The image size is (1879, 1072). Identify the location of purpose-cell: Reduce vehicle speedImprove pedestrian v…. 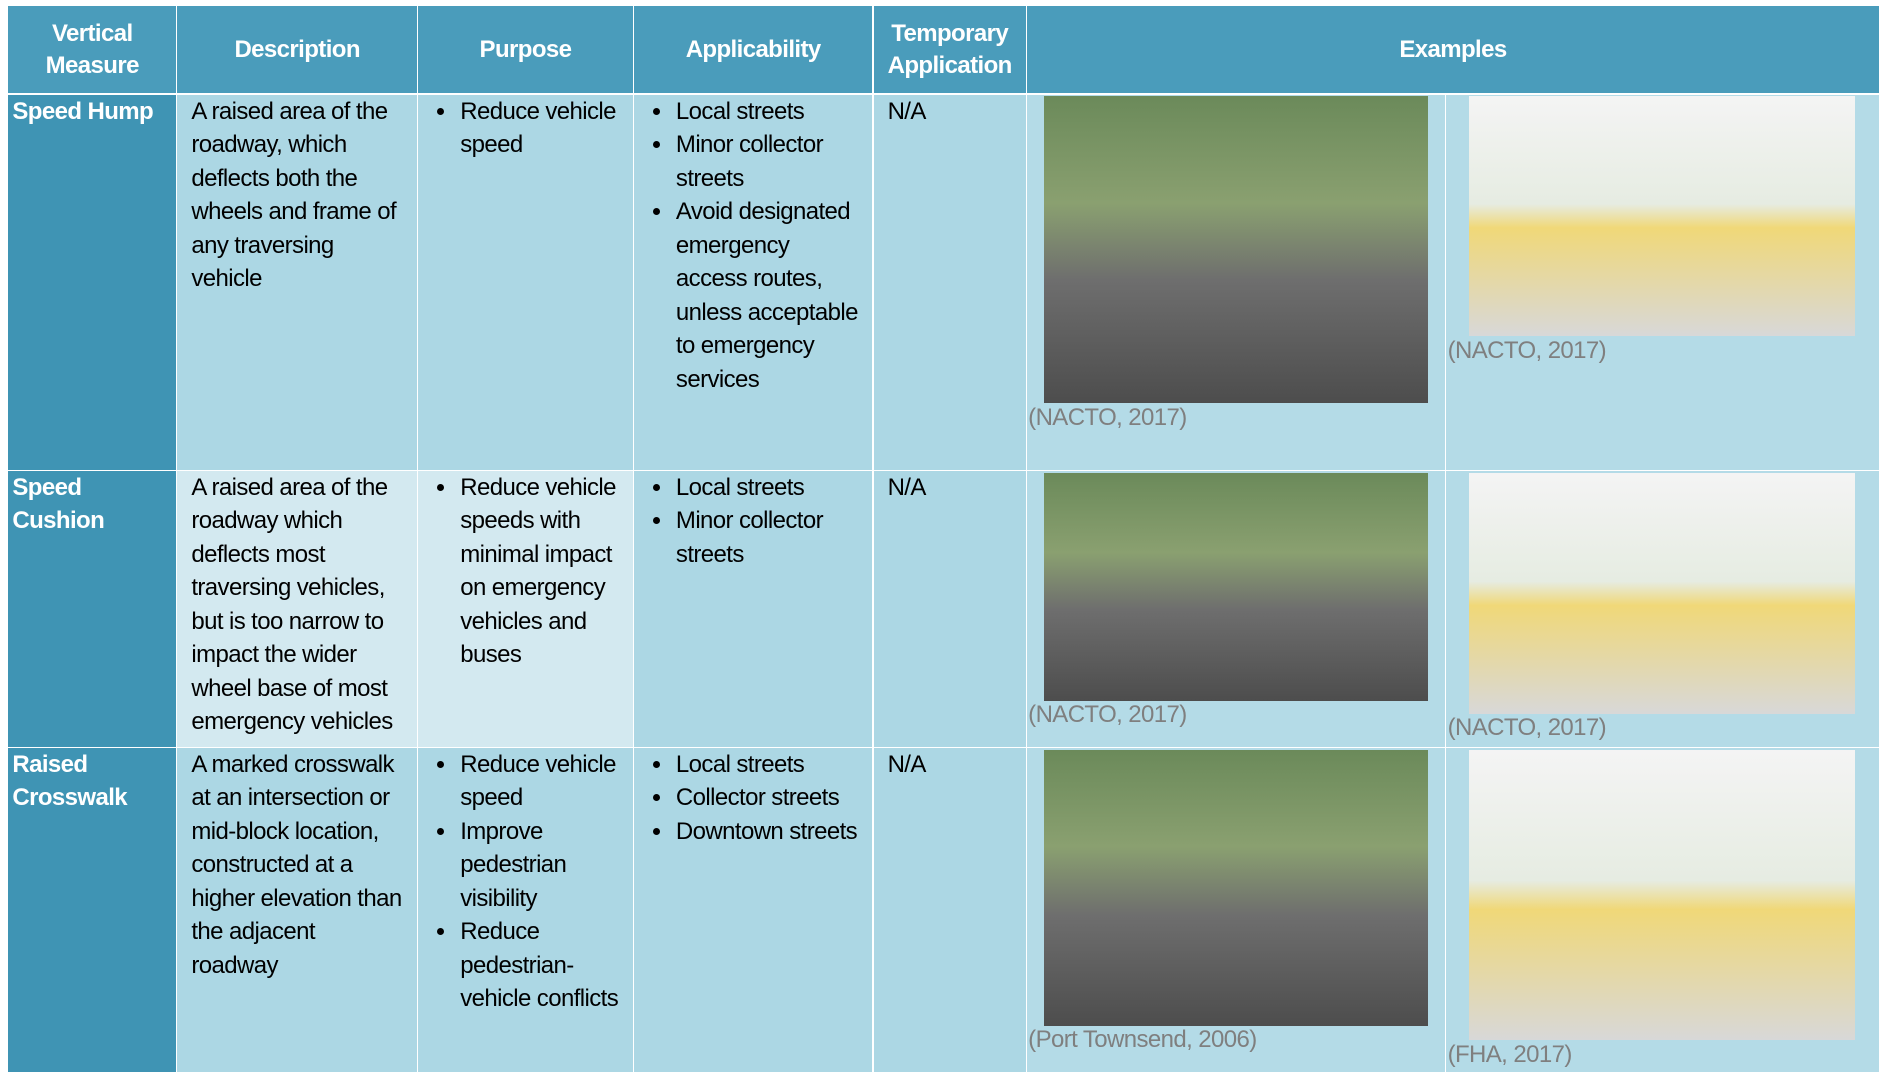
(525, 909).